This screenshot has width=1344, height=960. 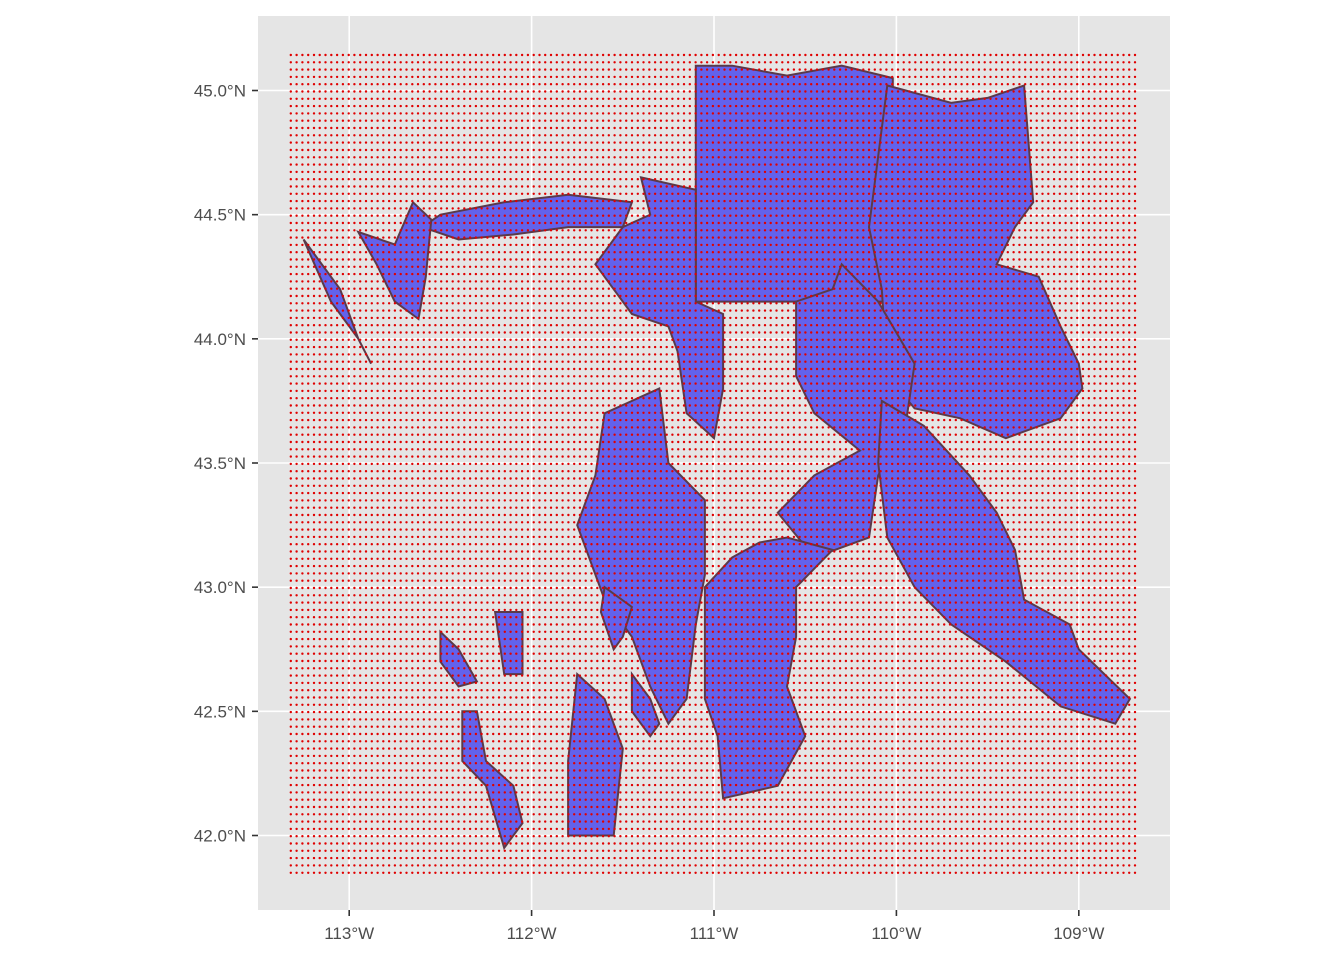 What do you see at coordinates (220, 339) in the screenshot?
I see `y-tick-label: 44.0°N` at bounding box center [220, 339].